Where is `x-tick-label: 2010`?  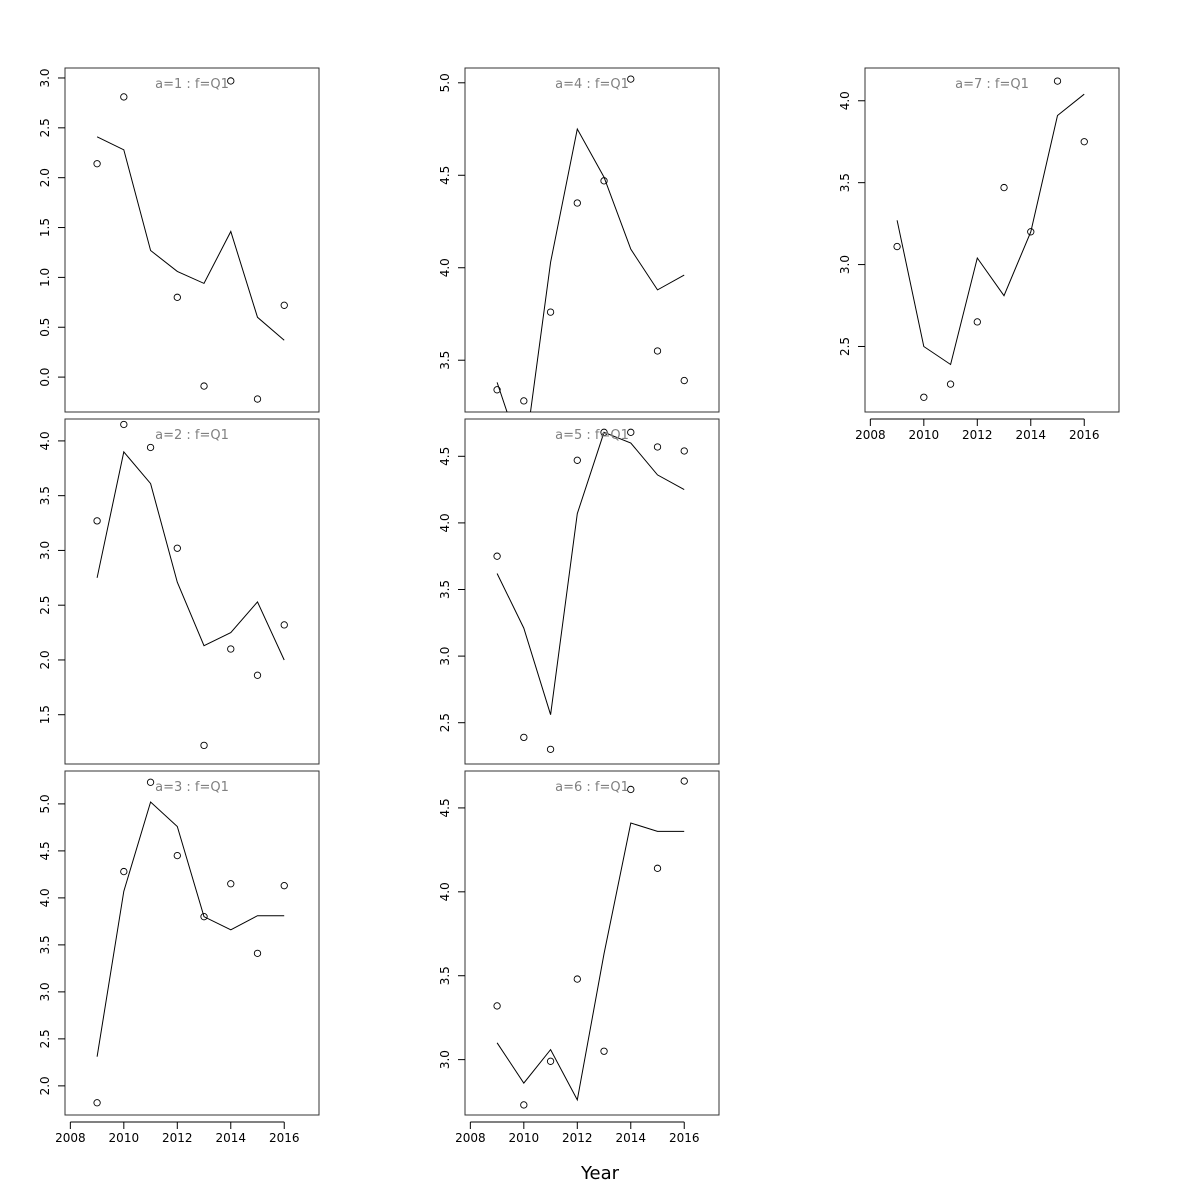 x-tick-label: 2010 is located at coordinates (924, 435).